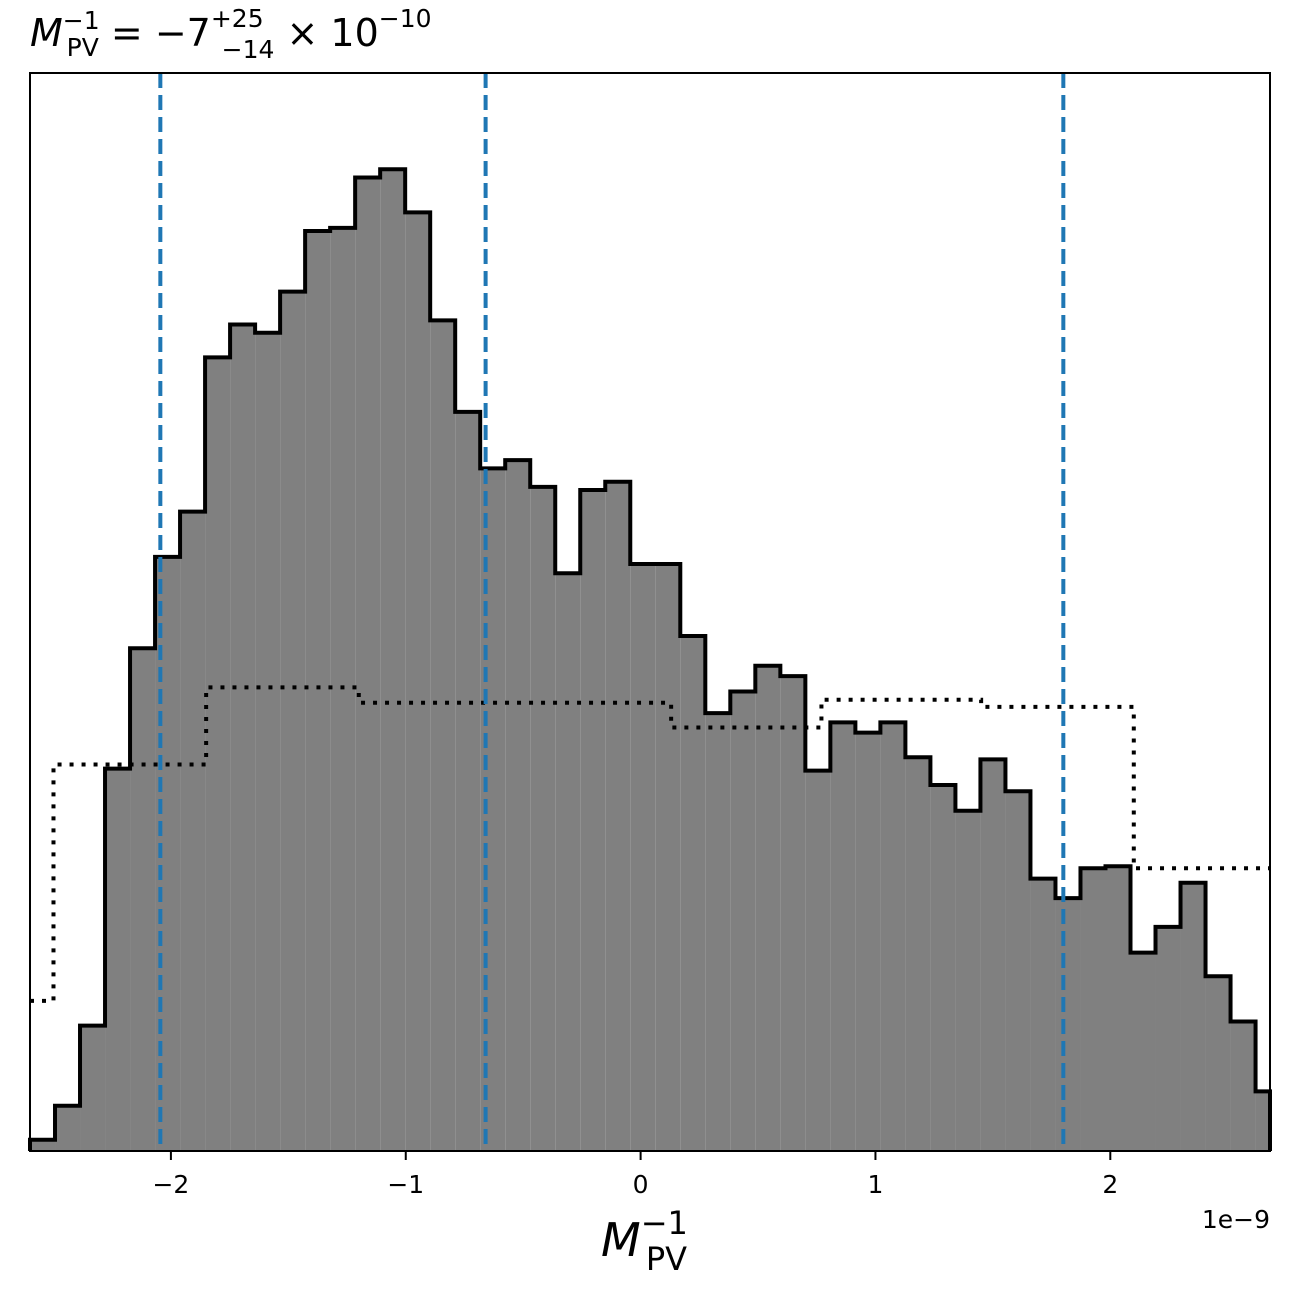 This screenshot has width=1289, height=1293. I want to click on x-tick-label: 2, so click(1110, 1184).